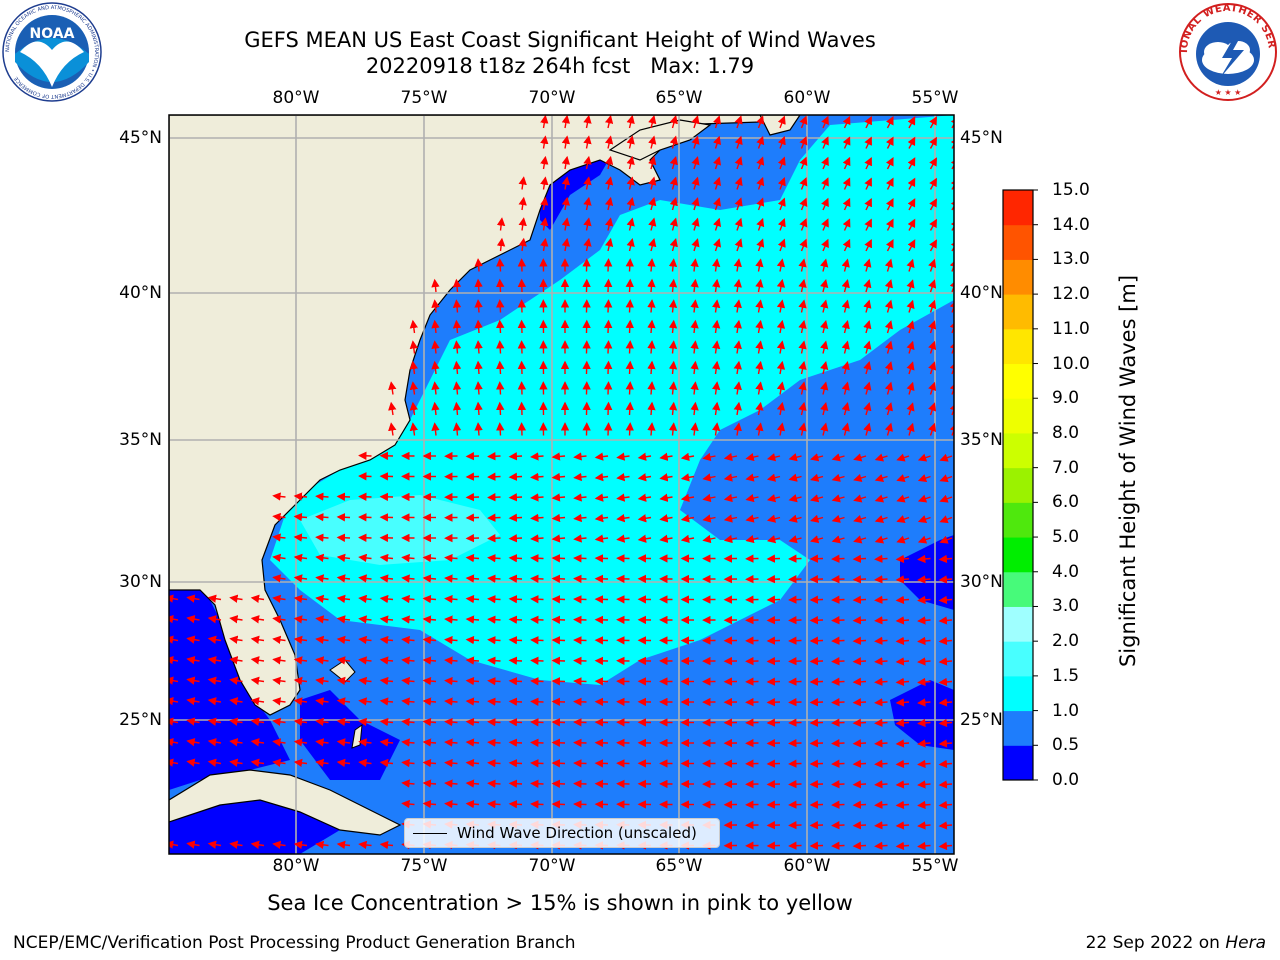 The height and width of the screenshot is (960, 1280). What do you see at coordinates (424, 98) in the screenshot?
I see `lon-tick-top-75w: 75°W` at bounding box center [424, 98].